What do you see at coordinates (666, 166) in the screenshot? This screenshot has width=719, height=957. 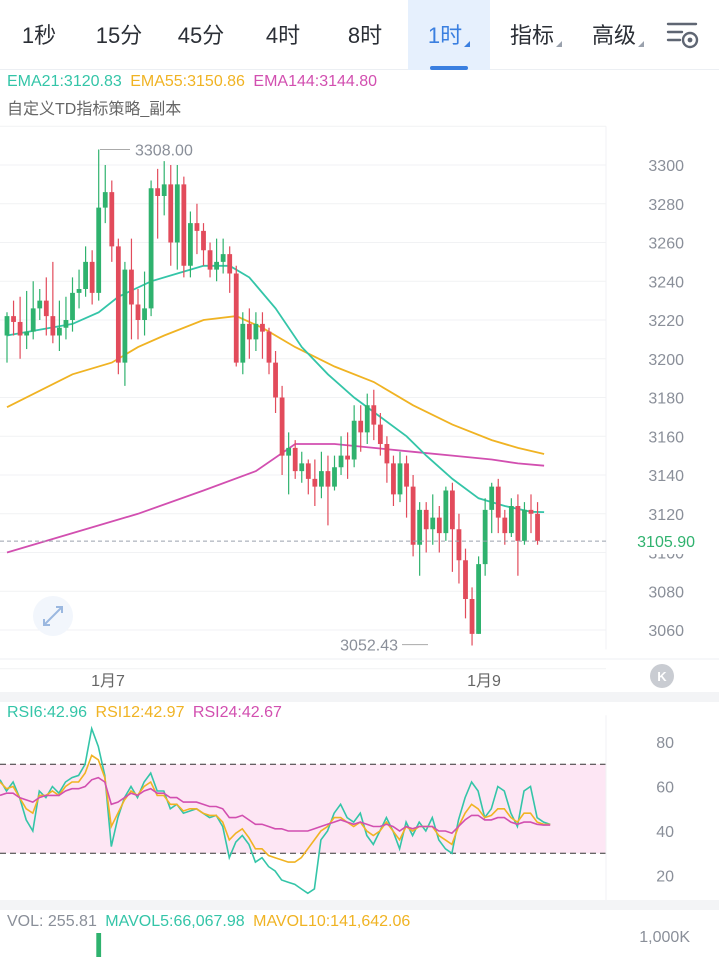 I see `y-tick-label: 3300` at bounding box center [666, 166].